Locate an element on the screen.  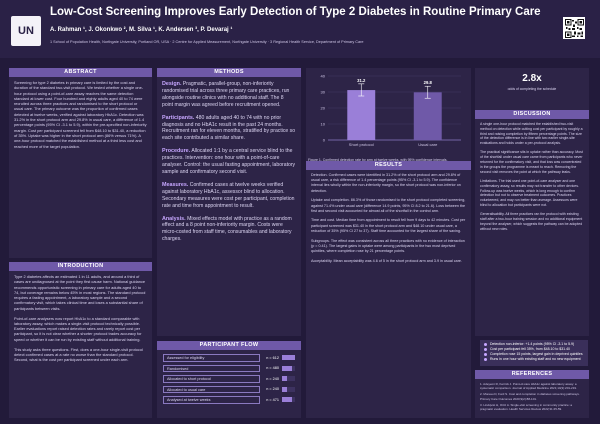
discussion-heading: DISCUSSION is located at coordinates (532, 114).